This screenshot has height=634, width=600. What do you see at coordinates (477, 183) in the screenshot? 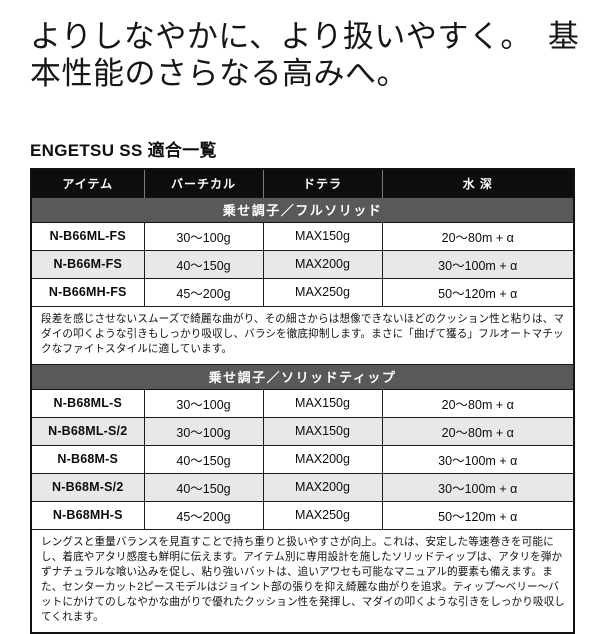
I see `column-header-depth: 水 深` at bounding box center [477, 183].